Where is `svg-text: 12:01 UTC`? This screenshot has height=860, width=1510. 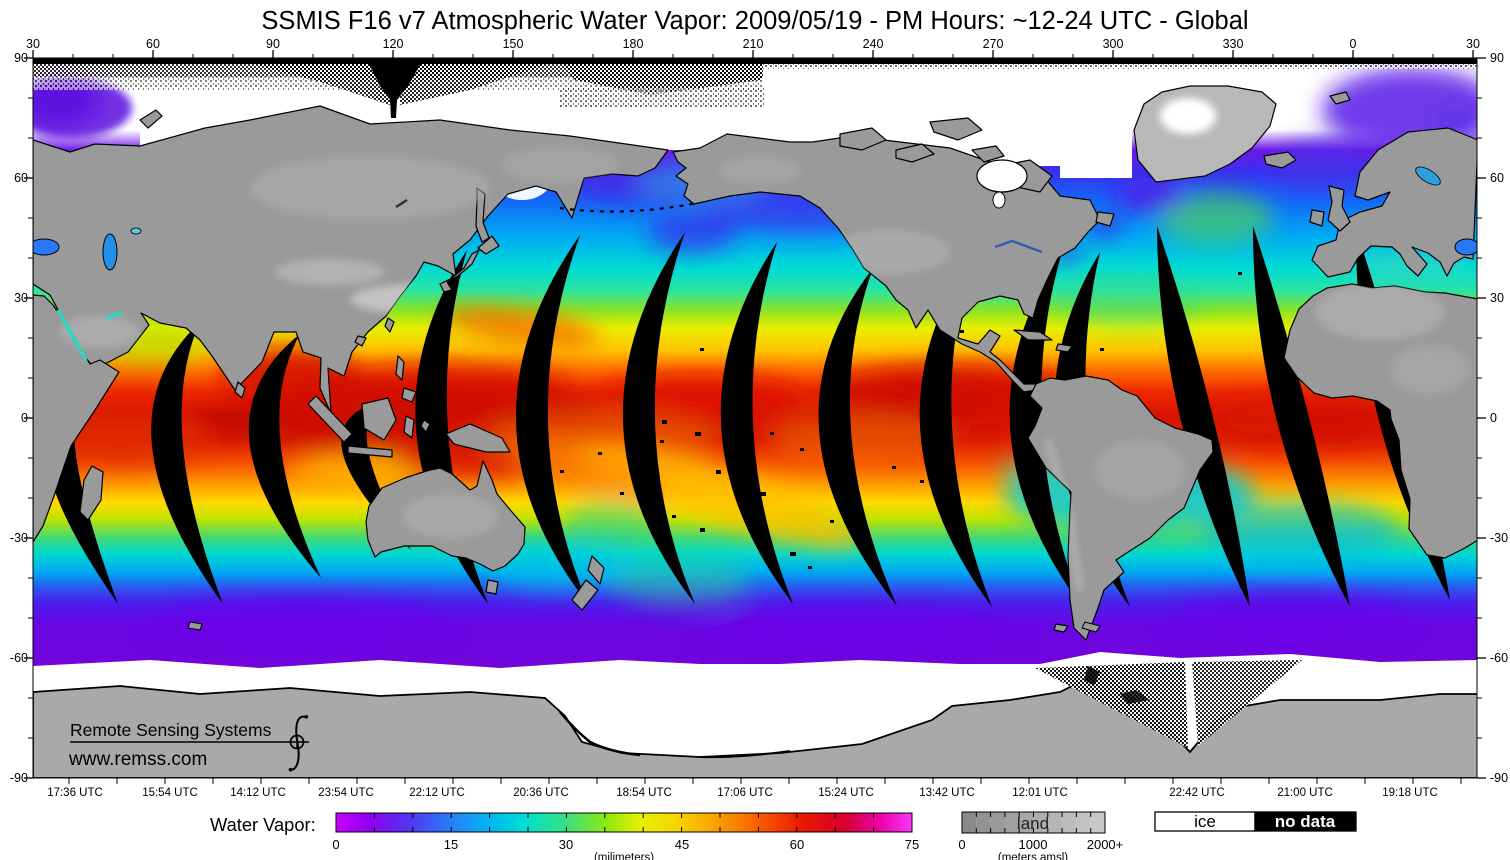
svg-text: 12:01 UTC is located at coordinates (1040, 793).